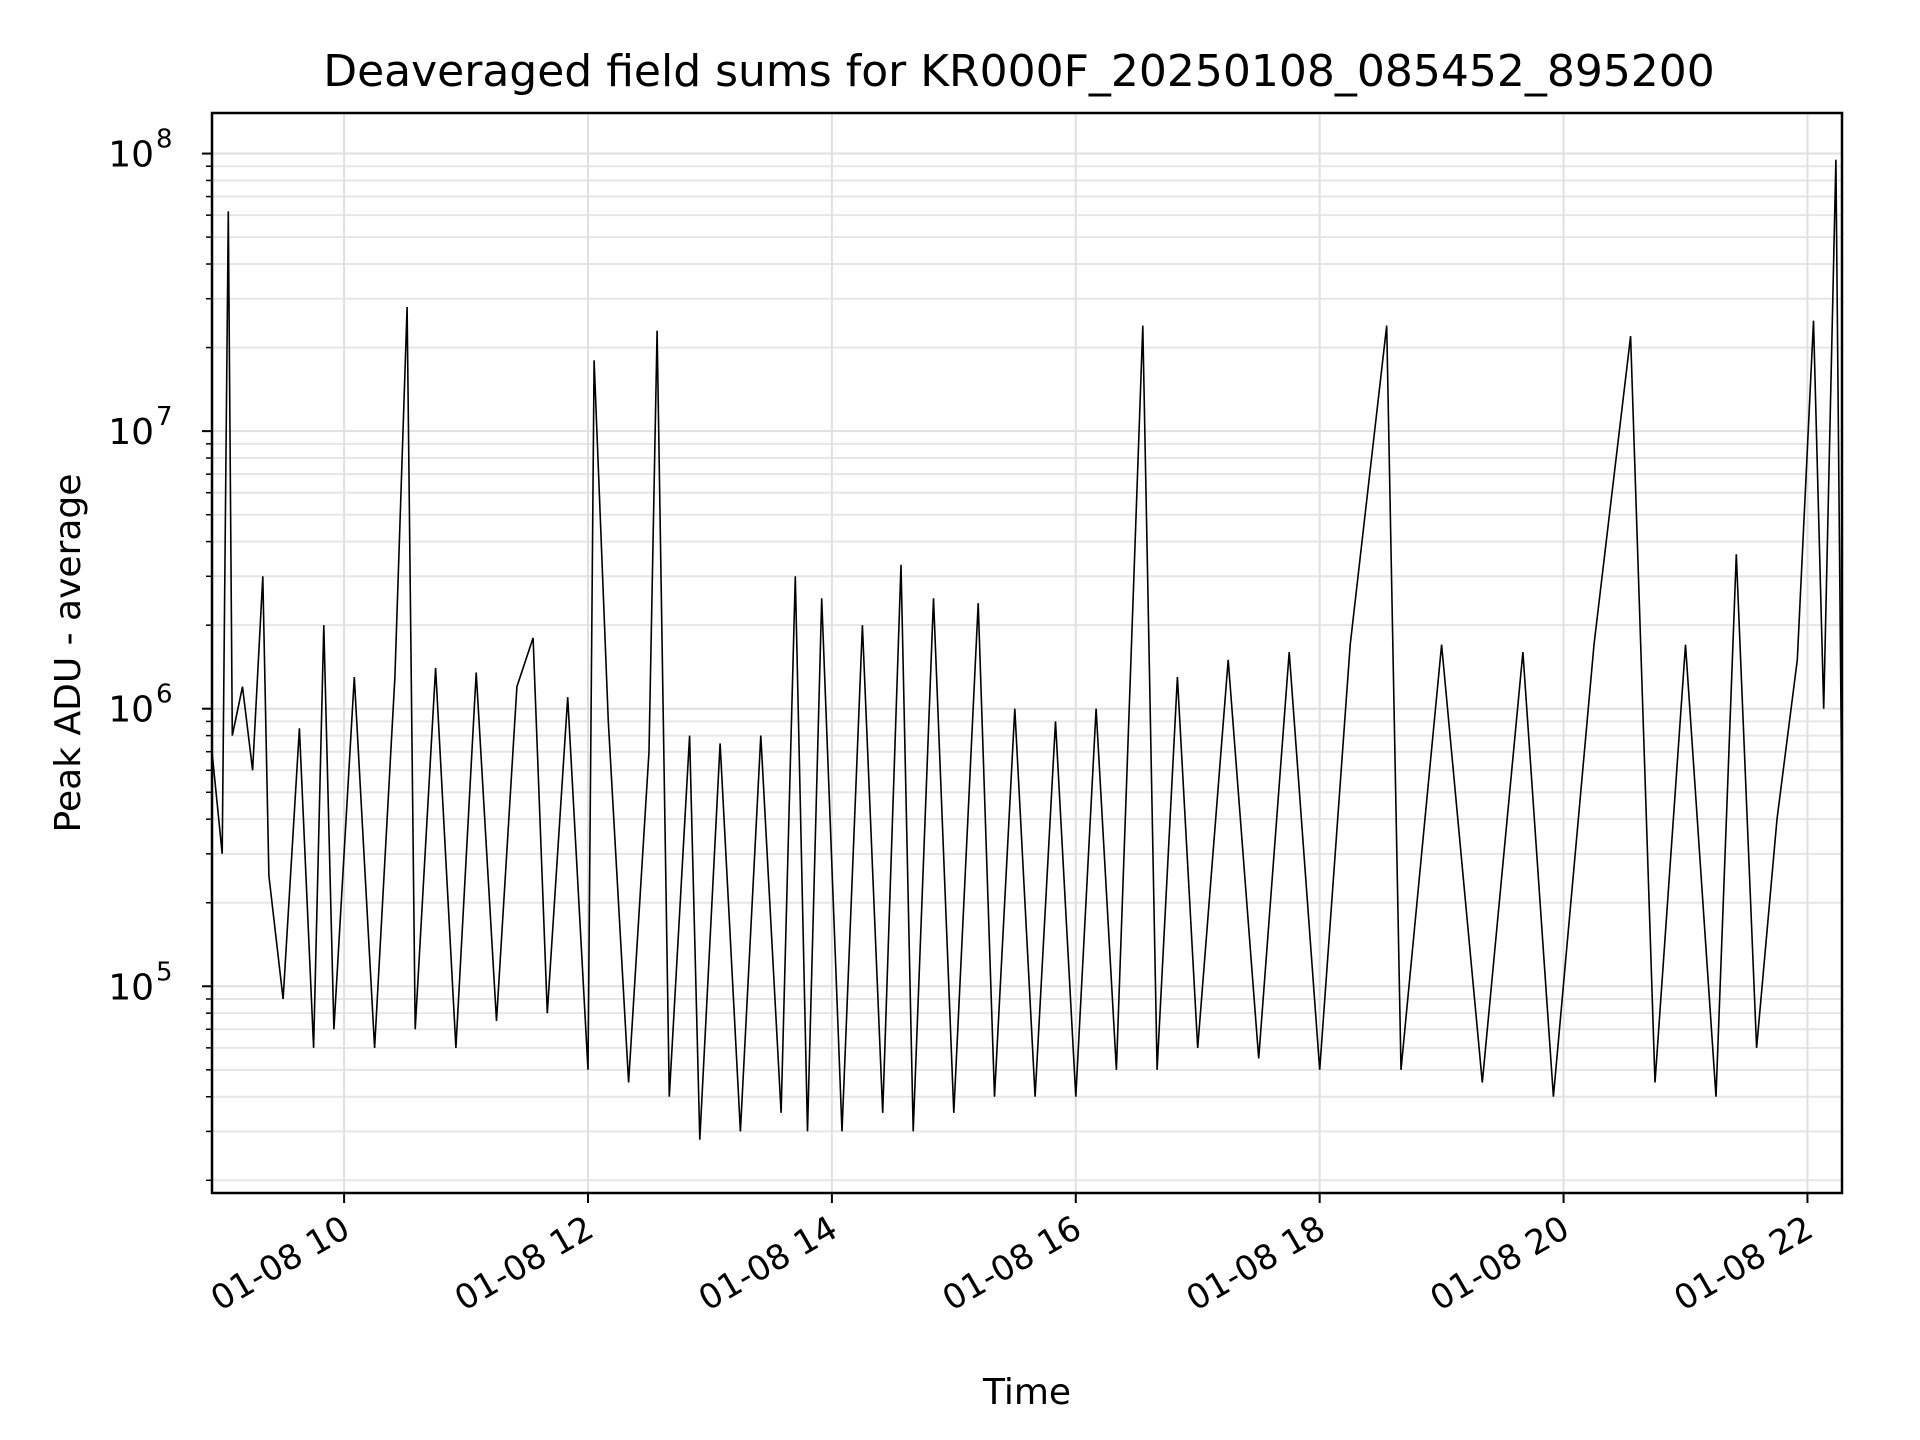 This screenshot has height=1440, width=1920. I want to click on y-tick-exponent: 6, so click(164, 695).